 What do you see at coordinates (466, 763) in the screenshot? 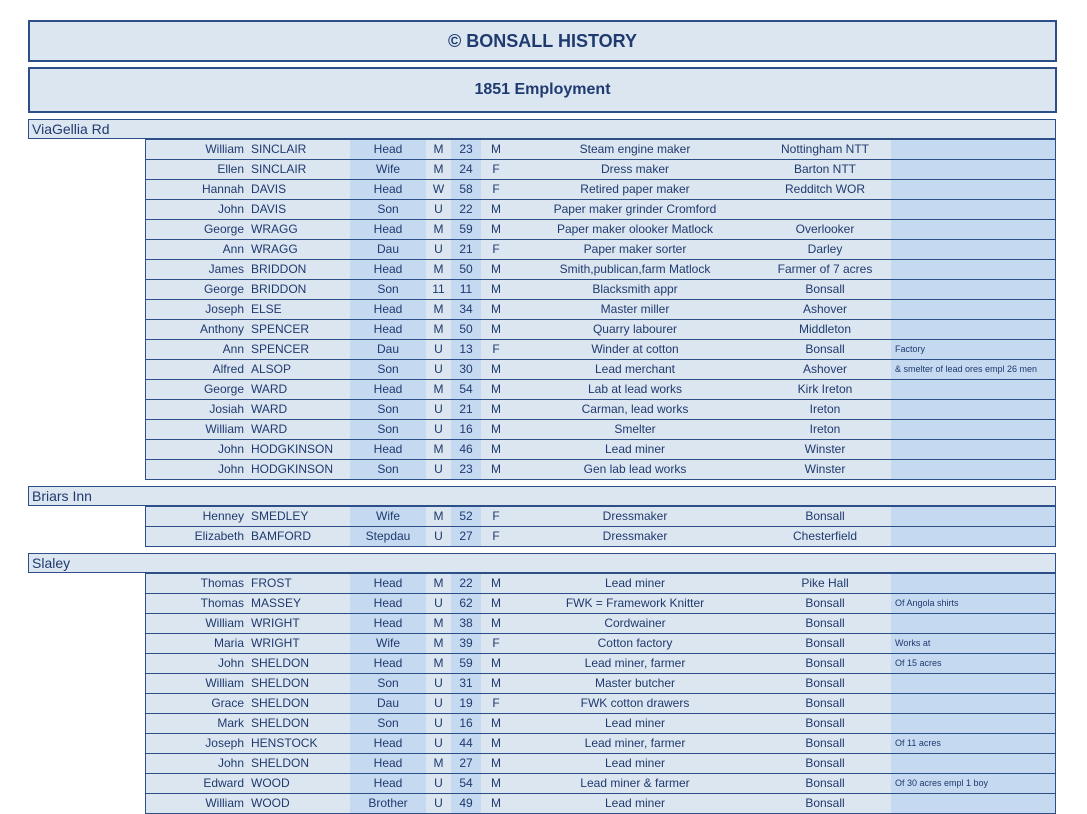
I see `age-cell: 27` at bounding box center [466, 763].